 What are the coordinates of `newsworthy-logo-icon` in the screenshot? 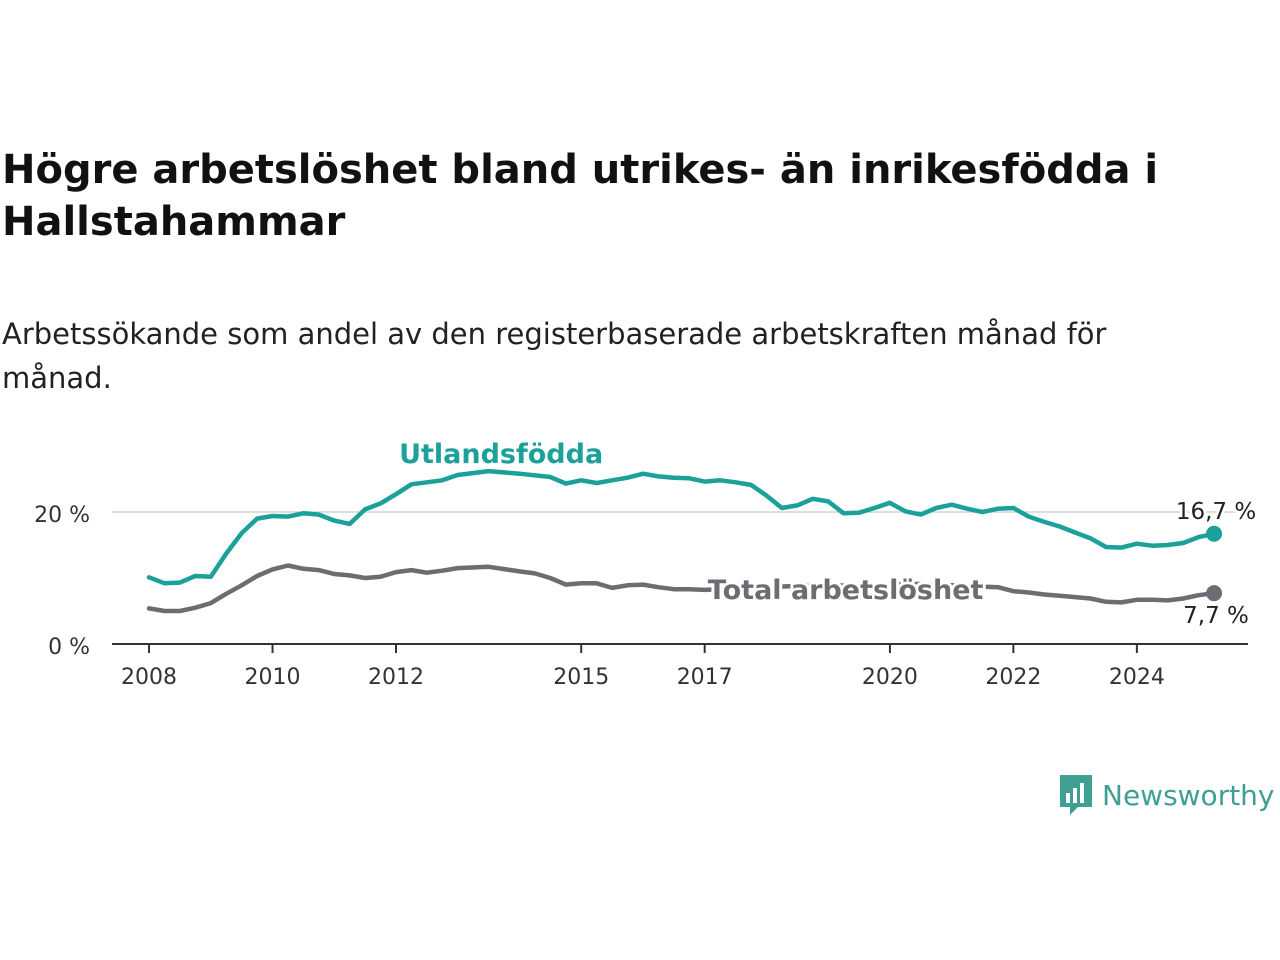 It's located at (1076, 795).